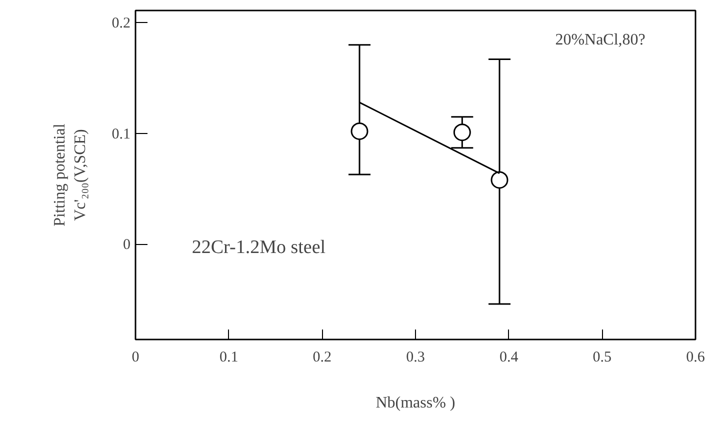  I want to click on x-tick-label: 0.4, so click(509, 358).